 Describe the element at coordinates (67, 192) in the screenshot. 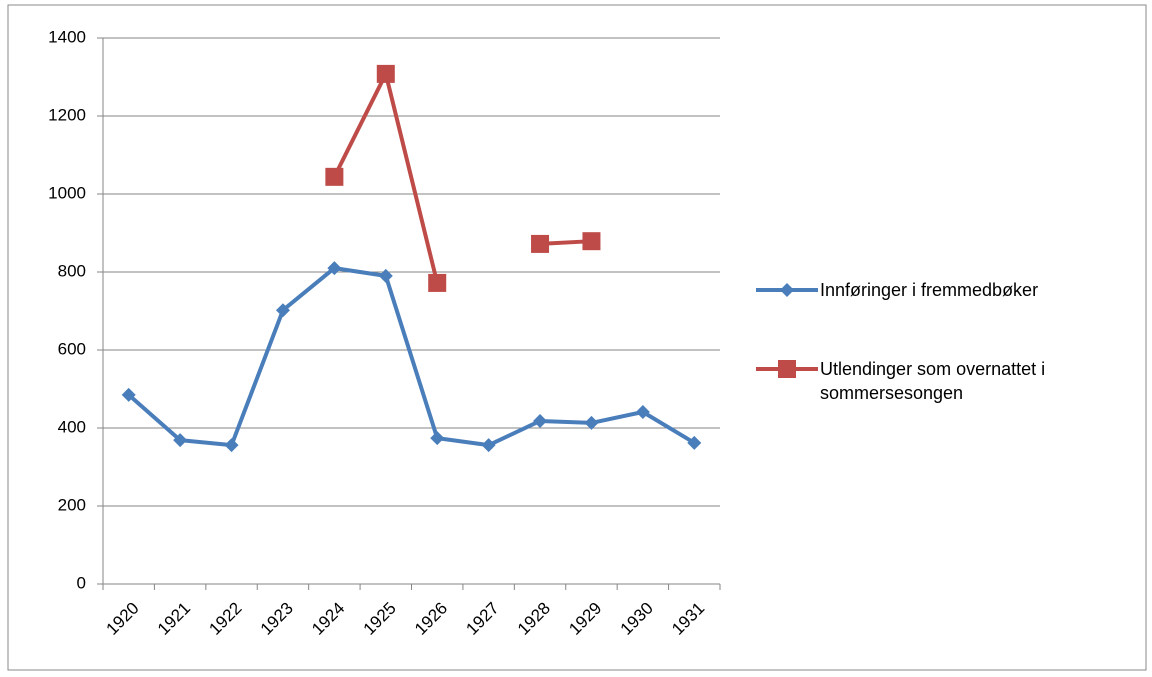

I see `y-tick-label: 1000` at that location.